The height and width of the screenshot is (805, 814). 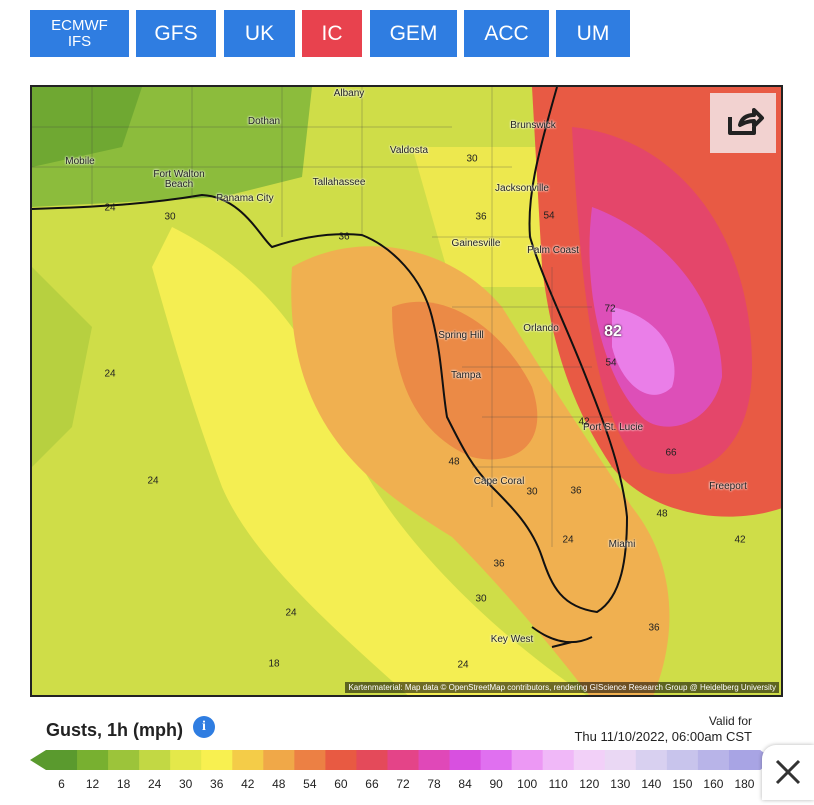 What do you see at coordinates (186, 784) in the screenshot?
I see `scale-label: 30` at bounding box center [186, 784].